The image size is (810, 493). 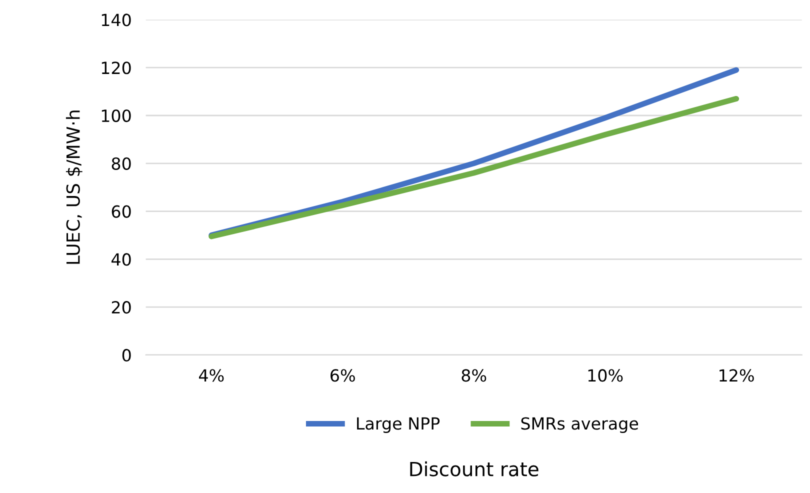 What do you see at coordinates (116, 20) in the screenshot?
I see `y-tick-label: 140` at bounding box center [116, 20].